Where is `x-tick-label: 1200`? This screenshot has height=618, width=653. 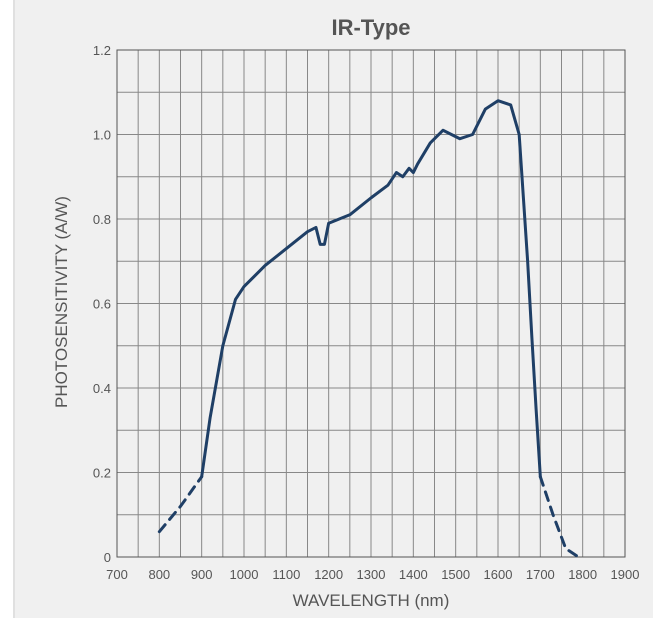 x-tick-label: 1200 is located at coordinates (328, 574).